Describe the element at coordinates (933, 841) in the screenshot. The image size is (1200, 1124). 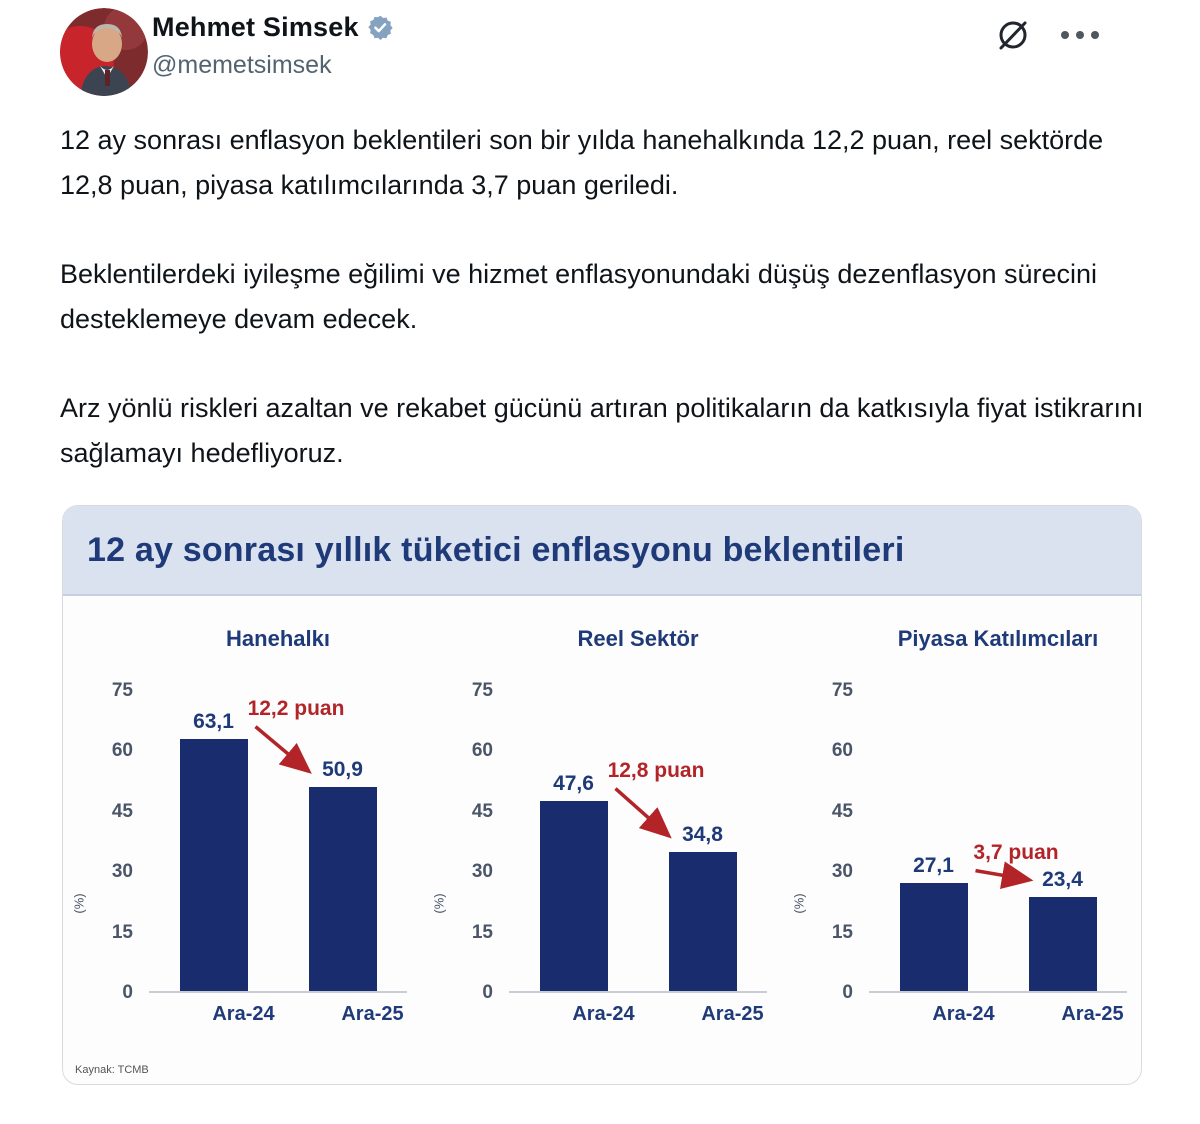
I see `bar-slot: 27,1` at that location.